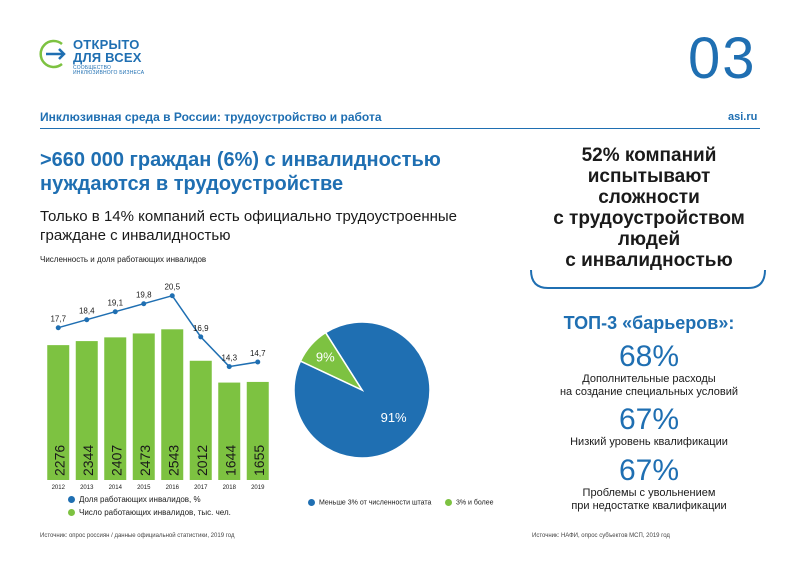  I want to click on bar-value-2014: 2407, so click(116, 460).